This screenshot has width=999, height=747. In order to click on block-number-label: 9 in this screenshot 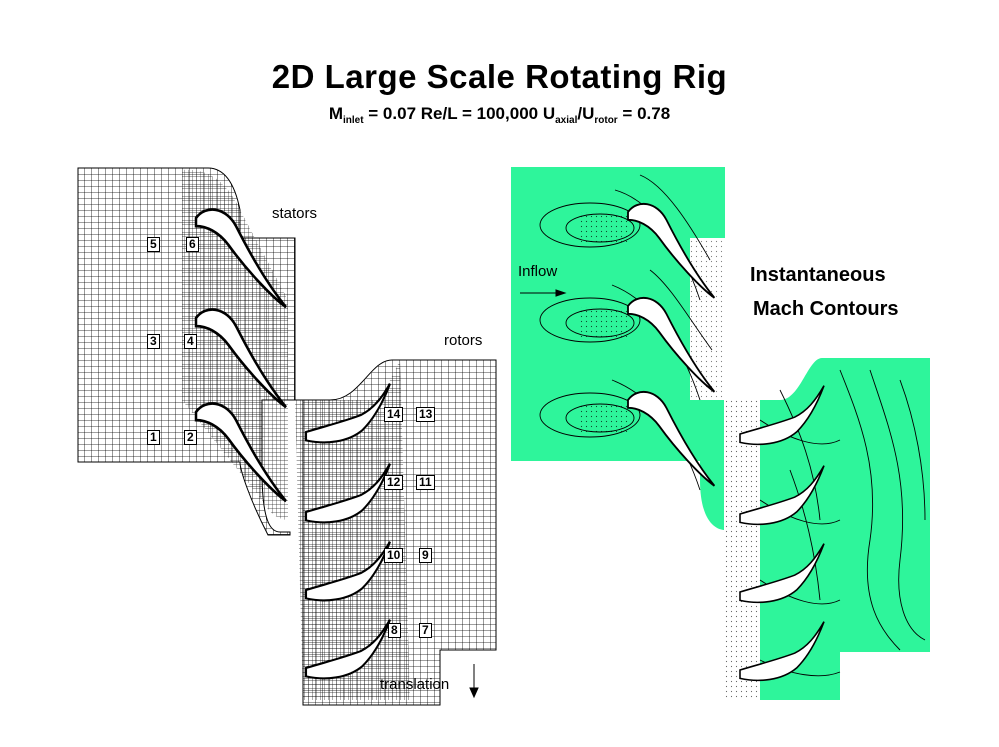, I will do `click(425, 555)`.